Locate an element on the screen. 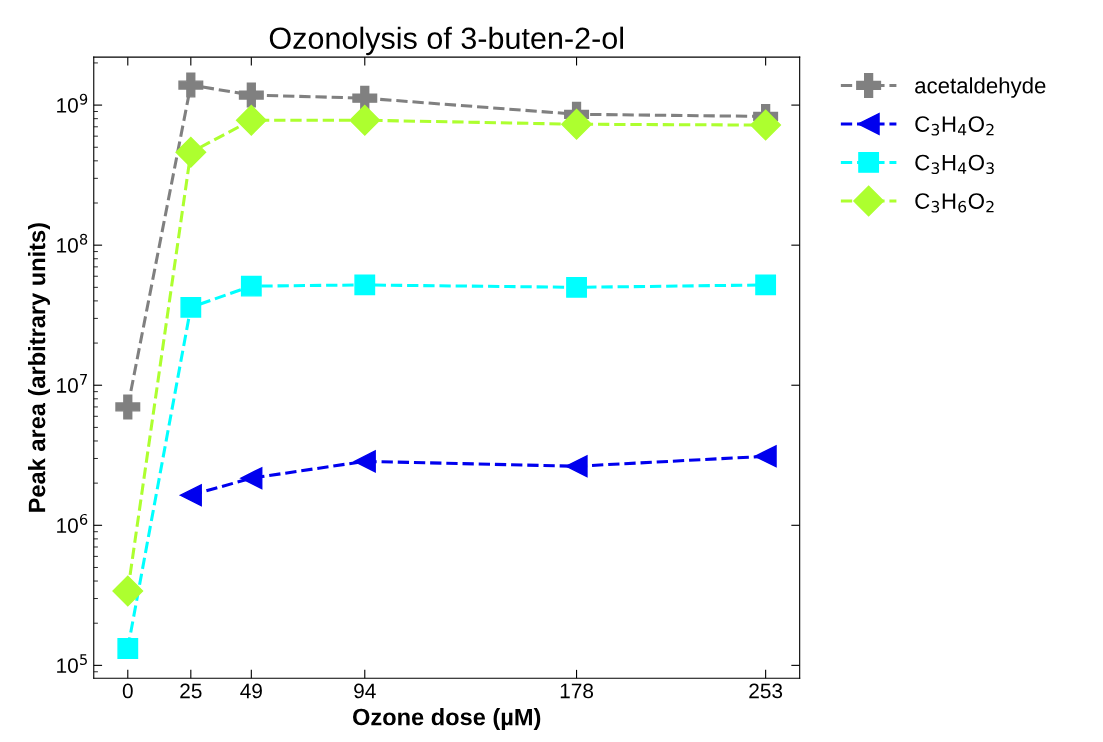  y-tick-label: 10$^{8}$ is located at coordinates (72, 243).